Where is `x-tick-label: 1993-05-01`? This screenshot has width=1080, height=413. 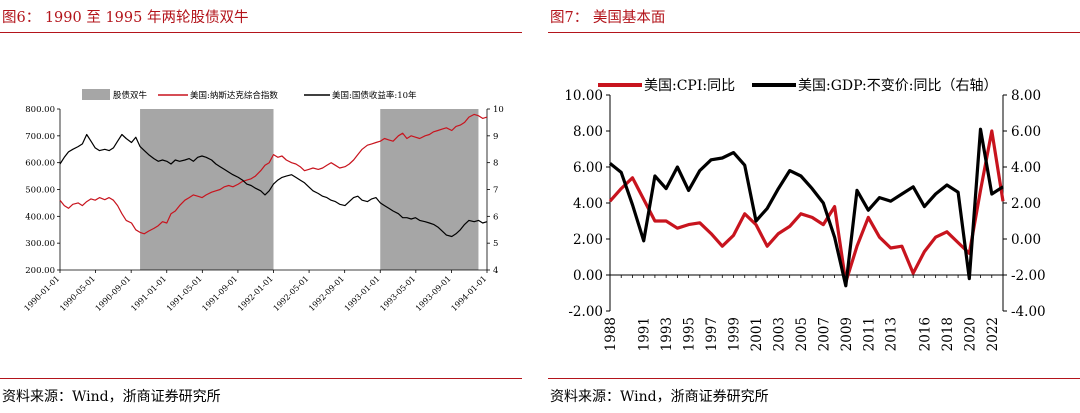 x-tick-label: 1993-05-01 is located at coordinates (397, 293).